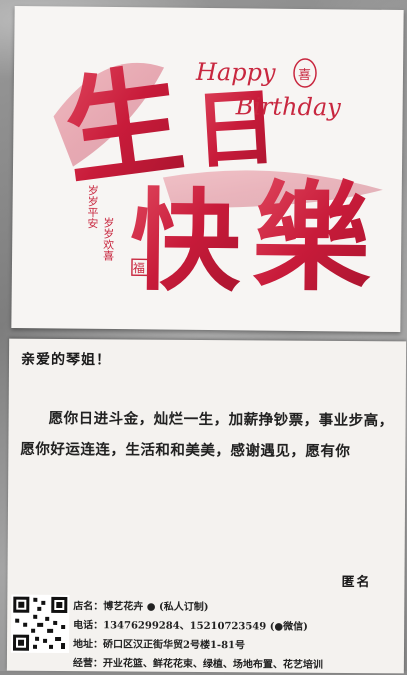 Image resolution: width=407 pixels, height=675 pixels. Describe the element at coordinates (304, 75) in the screenshot. I see `svg-text: 喜` at that location.